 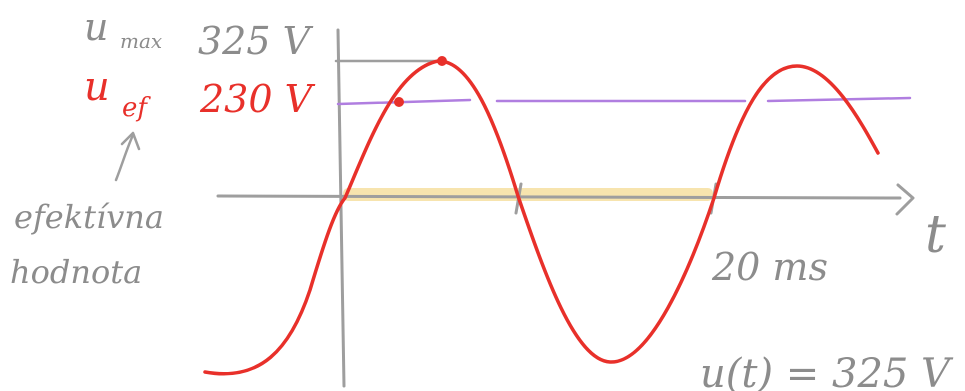 I want to click on half-period-highlight, so click(x=528, y=194).